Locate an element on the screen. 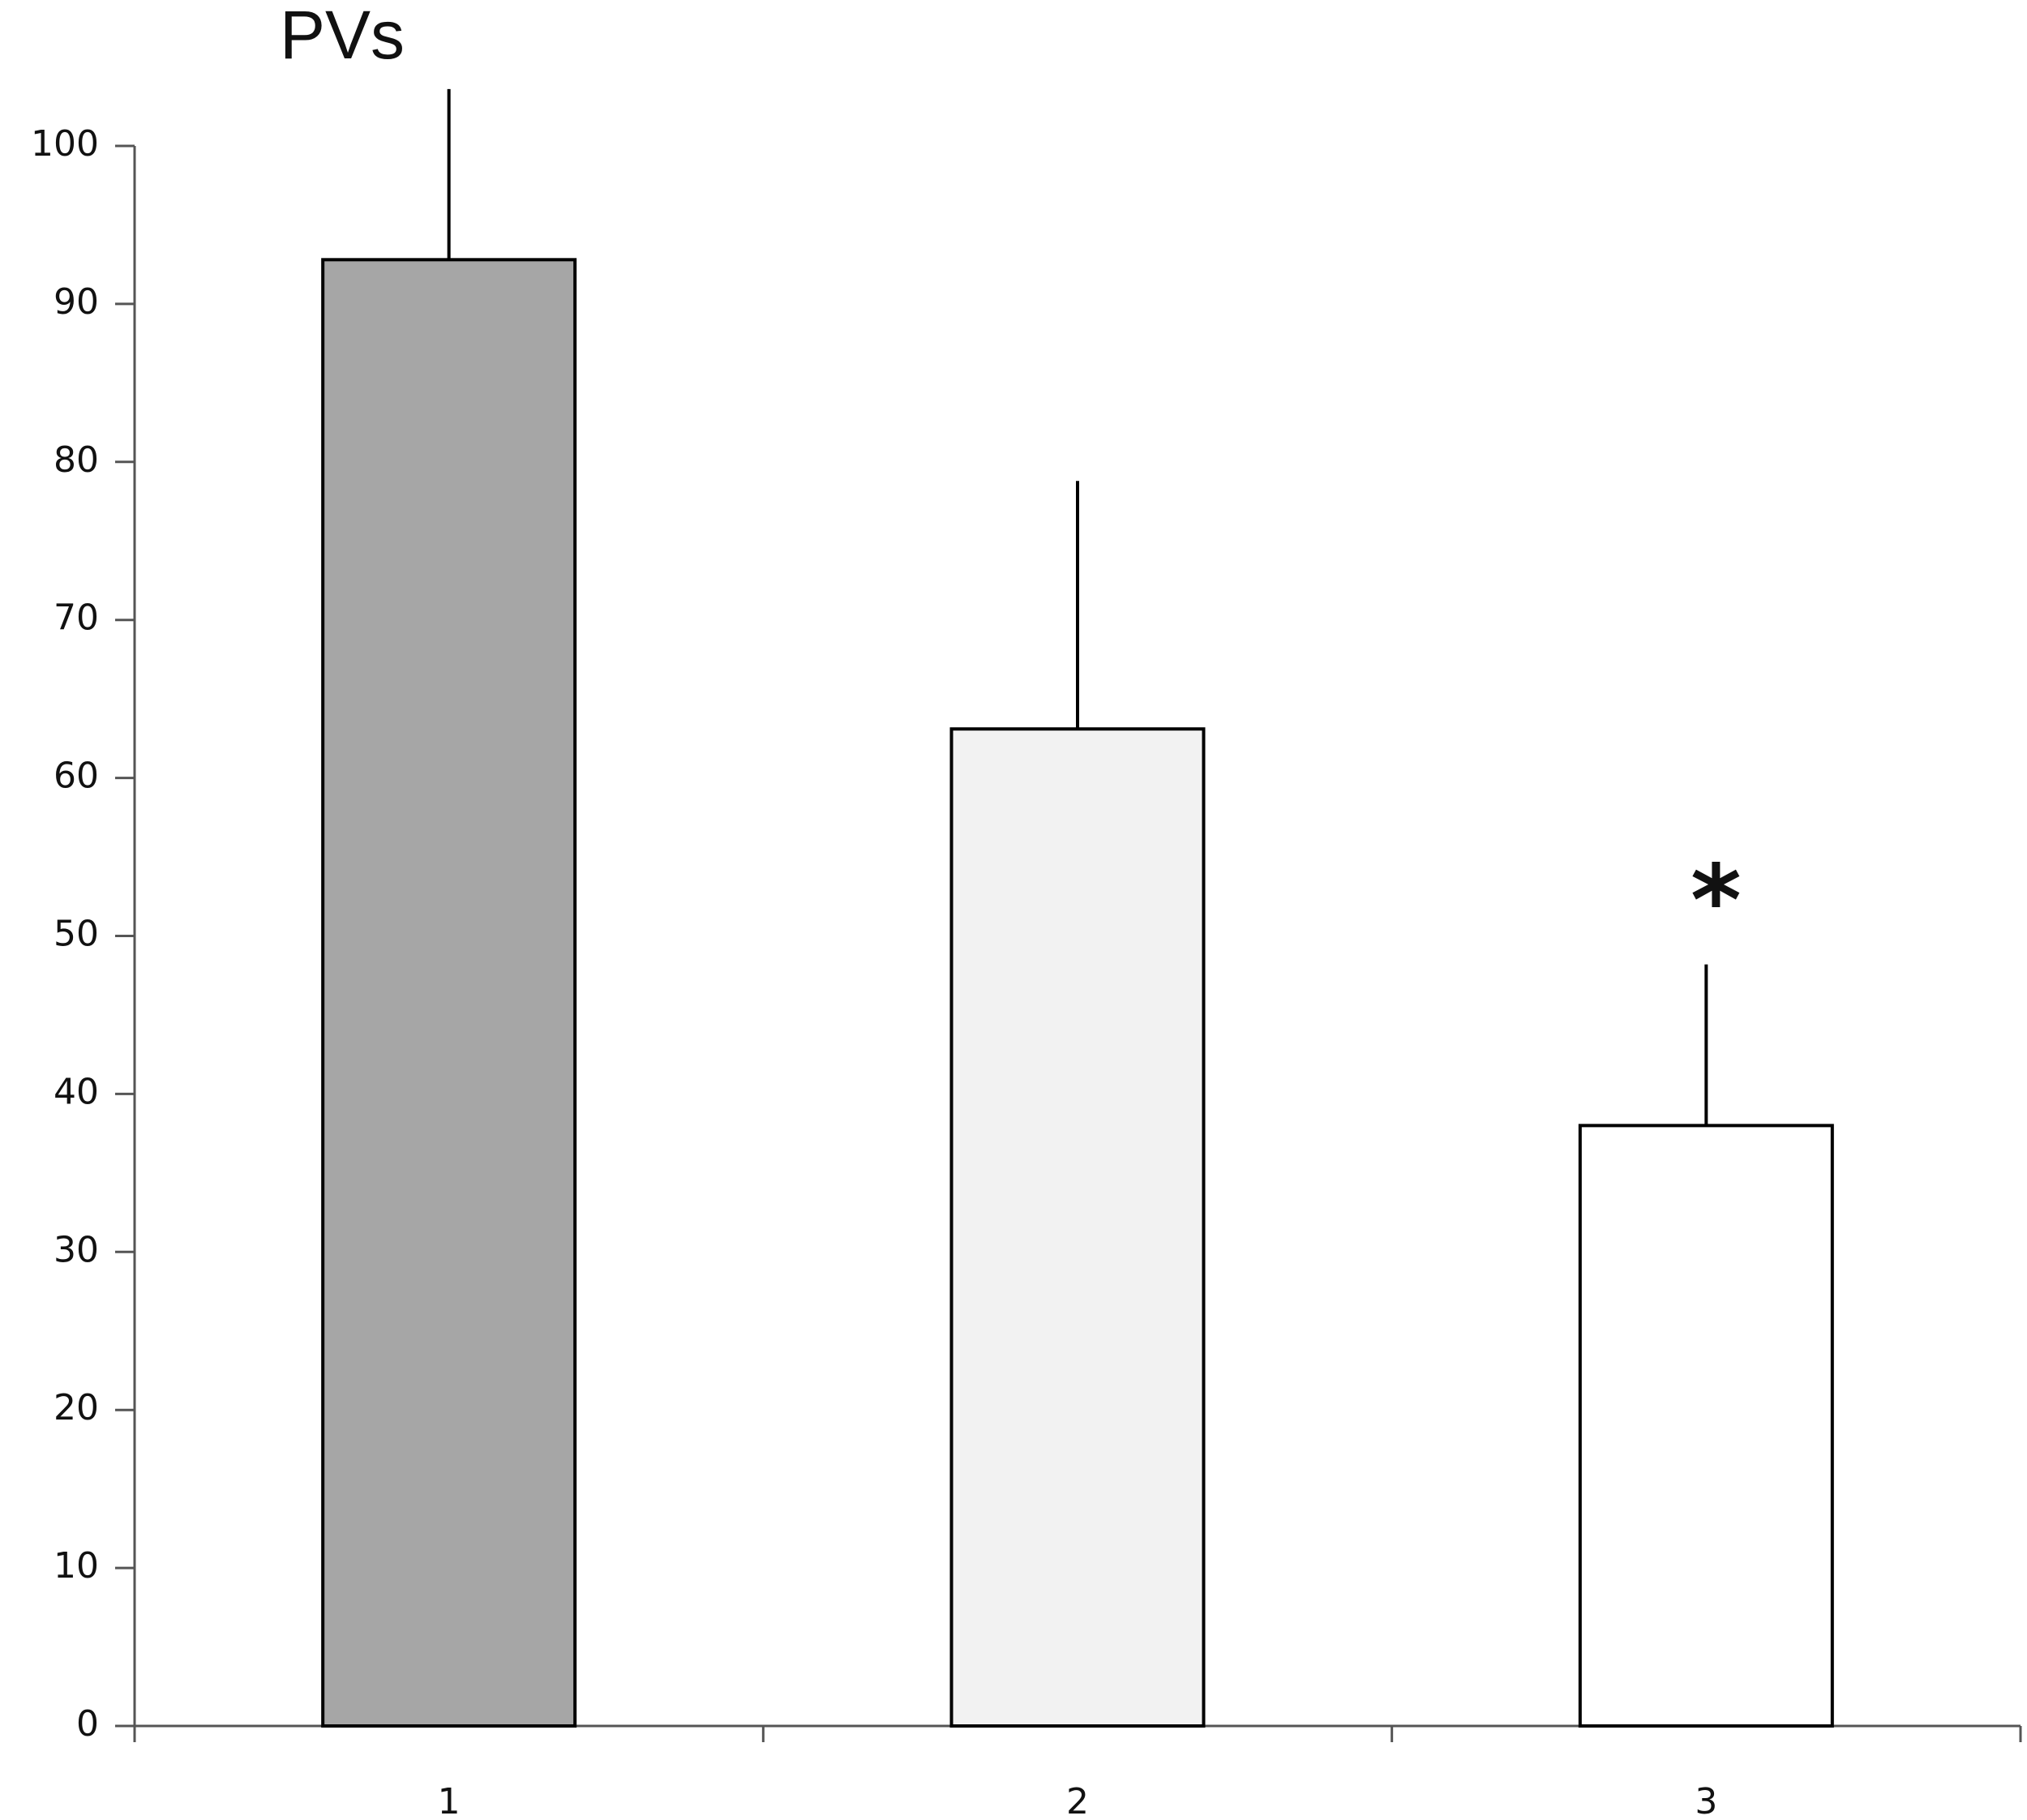 The height and width of the screenshot is (1820, 2027). y-tick-label: 100 is located at coordinates (65, 144).